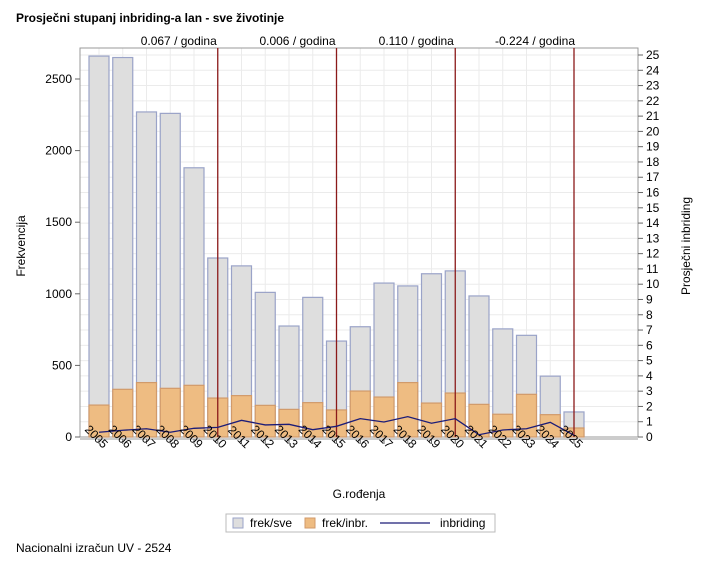  I want to click on y2tick-label: 24, so click(653, 70).